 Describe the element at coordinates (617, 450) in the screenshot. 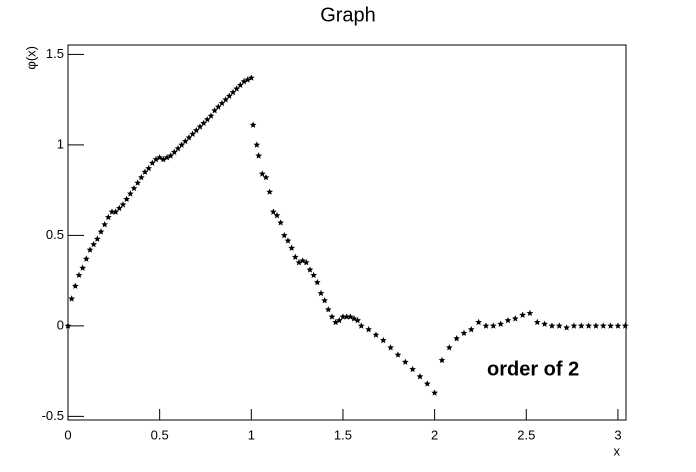

I see `x-axis-label: x` at that location.